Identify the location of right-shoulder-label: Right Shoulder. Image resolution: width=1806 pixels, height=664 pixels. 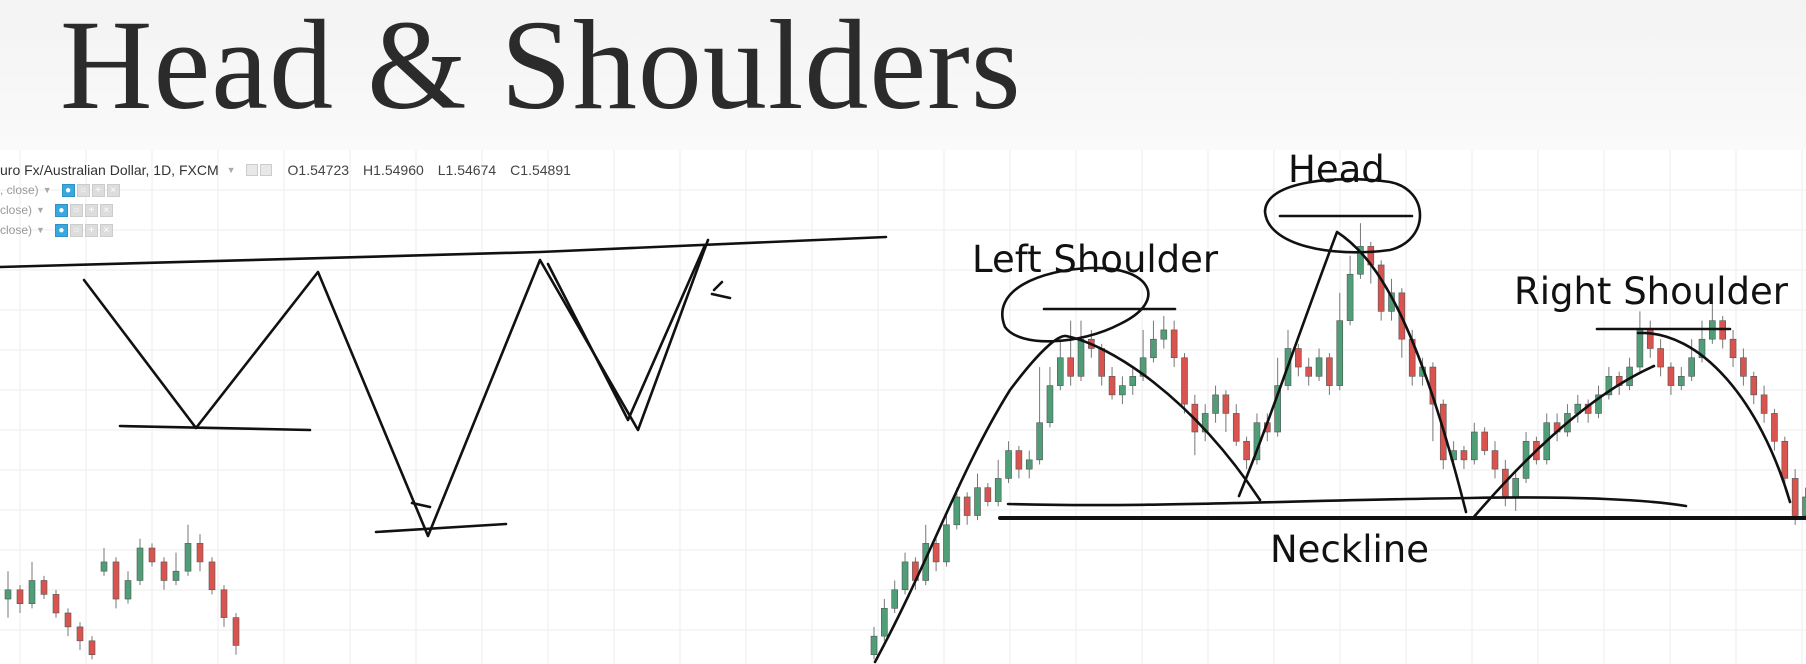
(1651, 291).